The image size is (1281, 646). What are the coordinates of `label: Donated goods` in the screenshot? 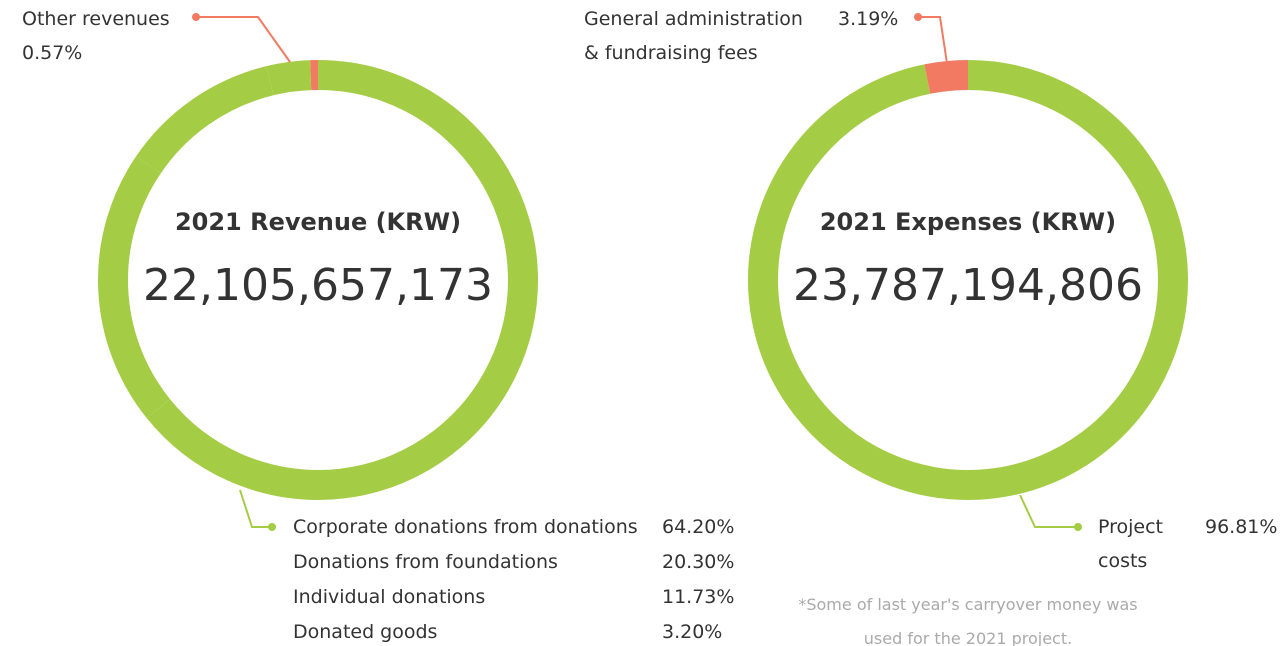 It's located at (365, 632).